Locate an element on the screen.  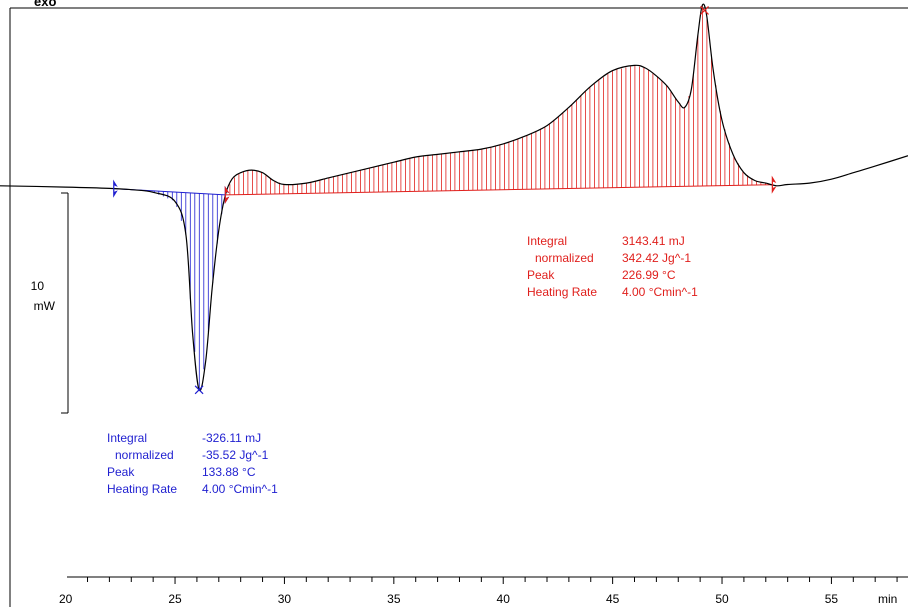
red-rate-value: 4.00 °Cmin^-1 is located at coordinates (660, 292).